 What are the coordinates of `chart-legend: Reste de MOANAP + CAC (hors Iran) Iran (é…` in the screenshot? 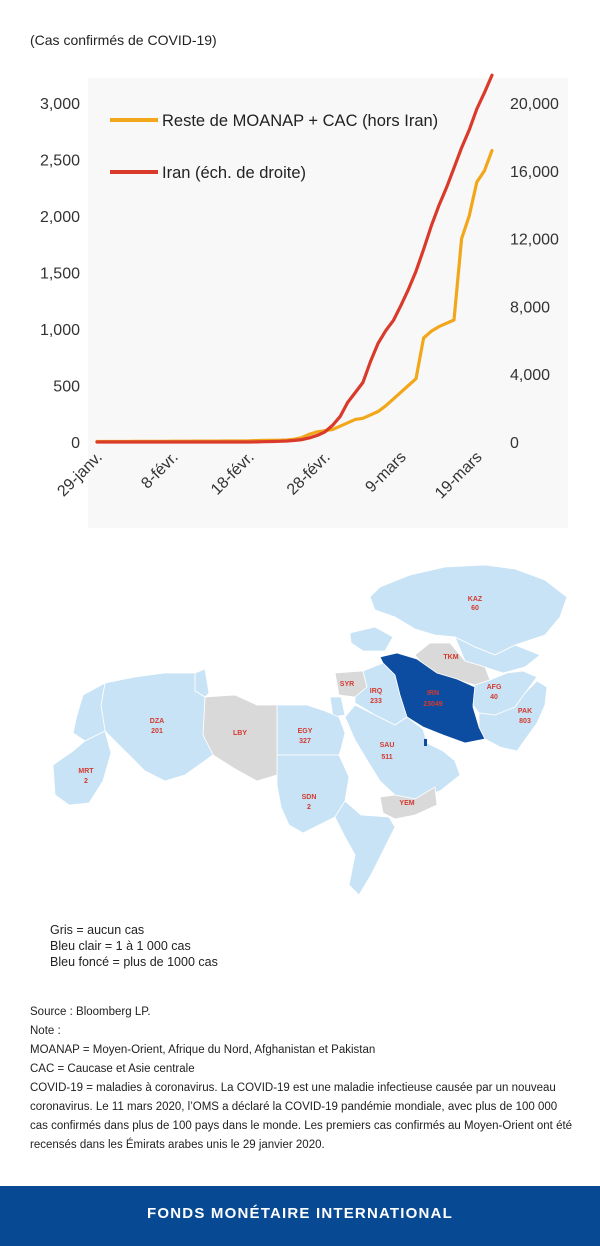 It's located at (274, 147).